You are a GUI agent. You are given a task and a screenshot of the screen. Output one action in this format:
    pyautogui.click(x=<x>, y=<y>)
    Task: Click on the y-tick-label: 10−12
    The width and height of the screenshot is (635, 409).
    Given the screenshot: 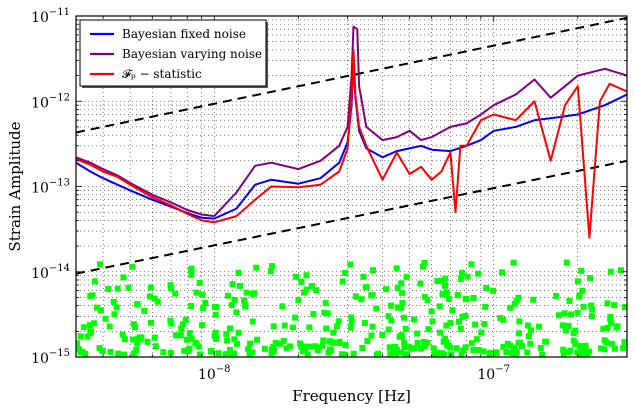 What is the action you would take?
    pyautogui.click(x=50, y=101)
    